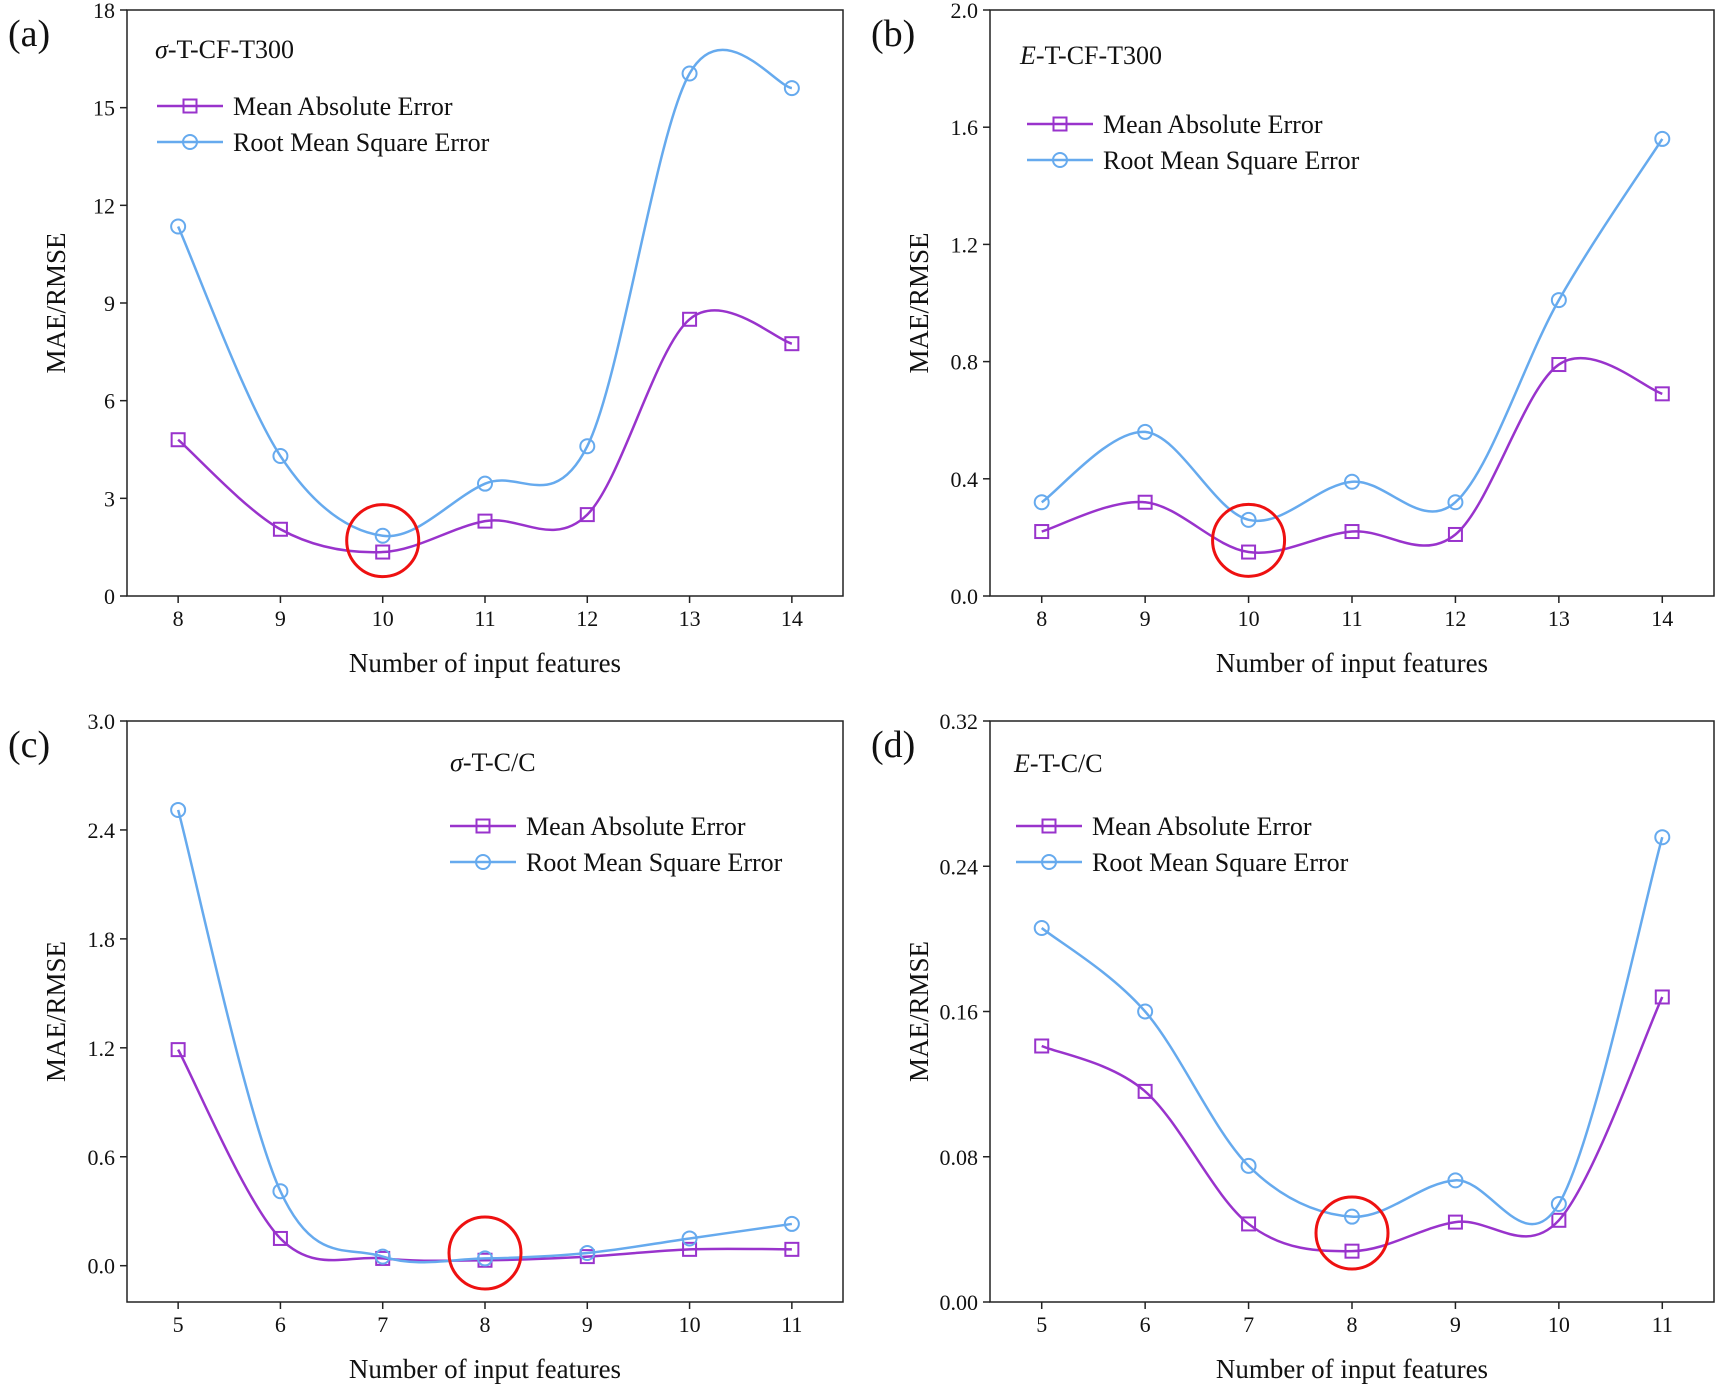  I want to click on y-tick-label: 0.8, so click(965, 362).